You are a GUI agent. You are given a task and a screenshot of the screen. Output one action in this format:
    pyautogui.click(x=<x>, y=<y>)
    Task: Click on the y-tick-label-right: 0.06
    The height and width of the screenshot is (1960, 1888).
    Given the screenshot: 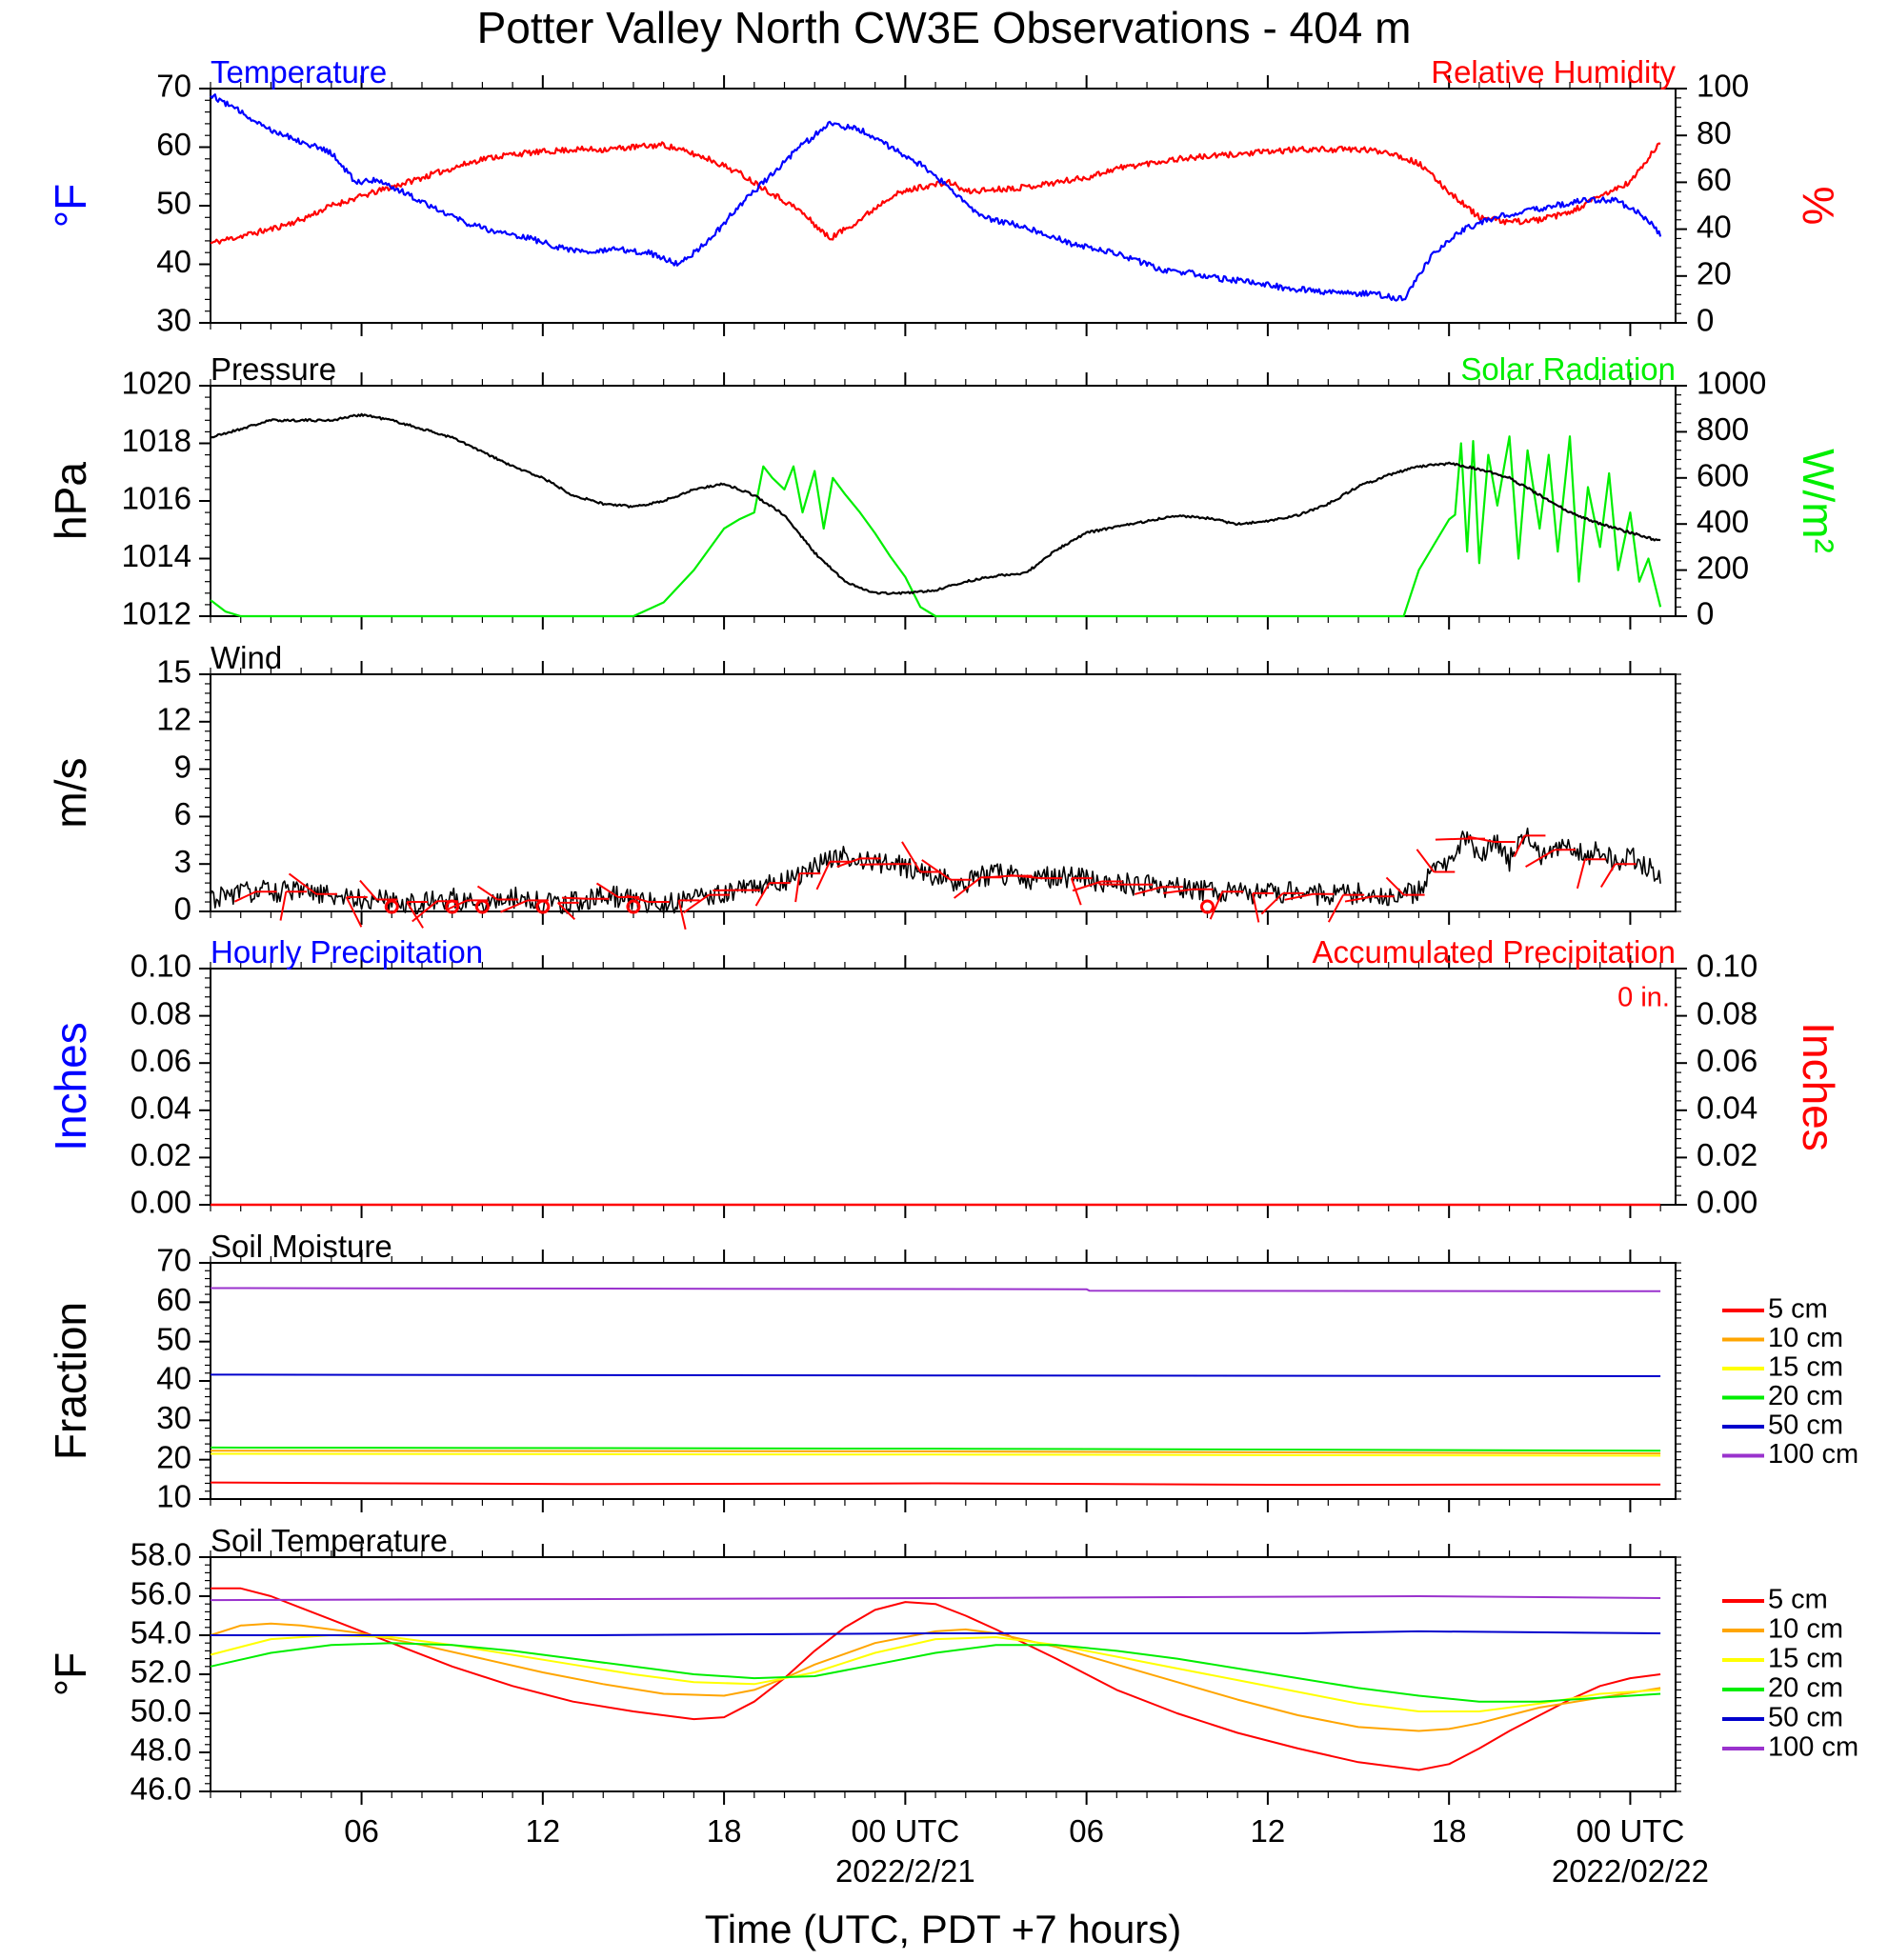 What is the action you would take?
    pyautogui.click(x=1727, y=1060)
    